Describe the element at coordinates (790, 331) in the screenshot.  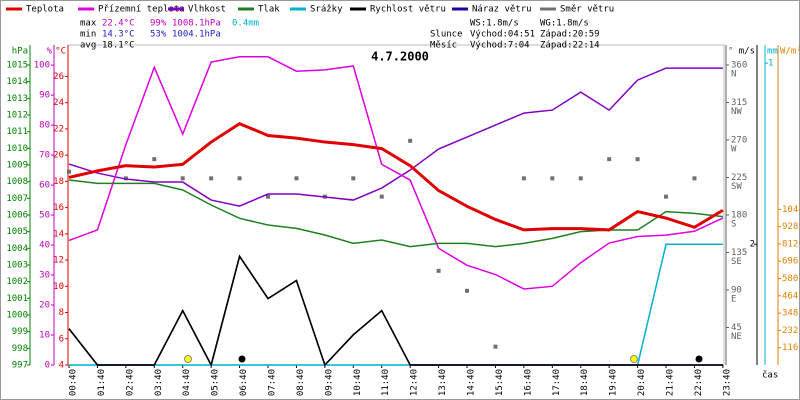
I see `y-tick-label: 232` at that location.